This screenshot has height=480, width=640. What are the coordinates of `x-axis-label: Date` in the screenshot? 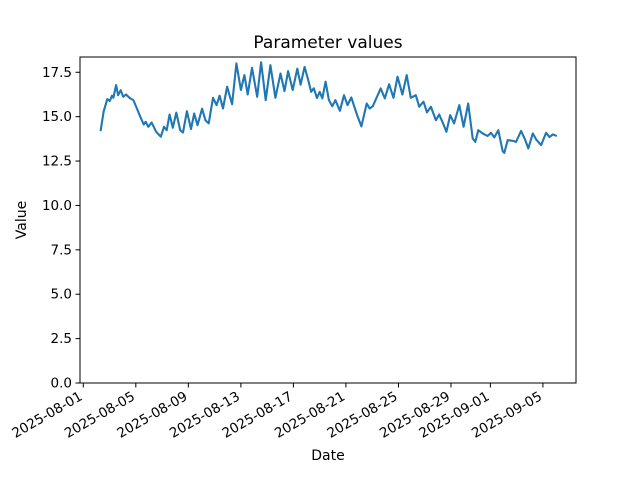 It's located at (327, 456).